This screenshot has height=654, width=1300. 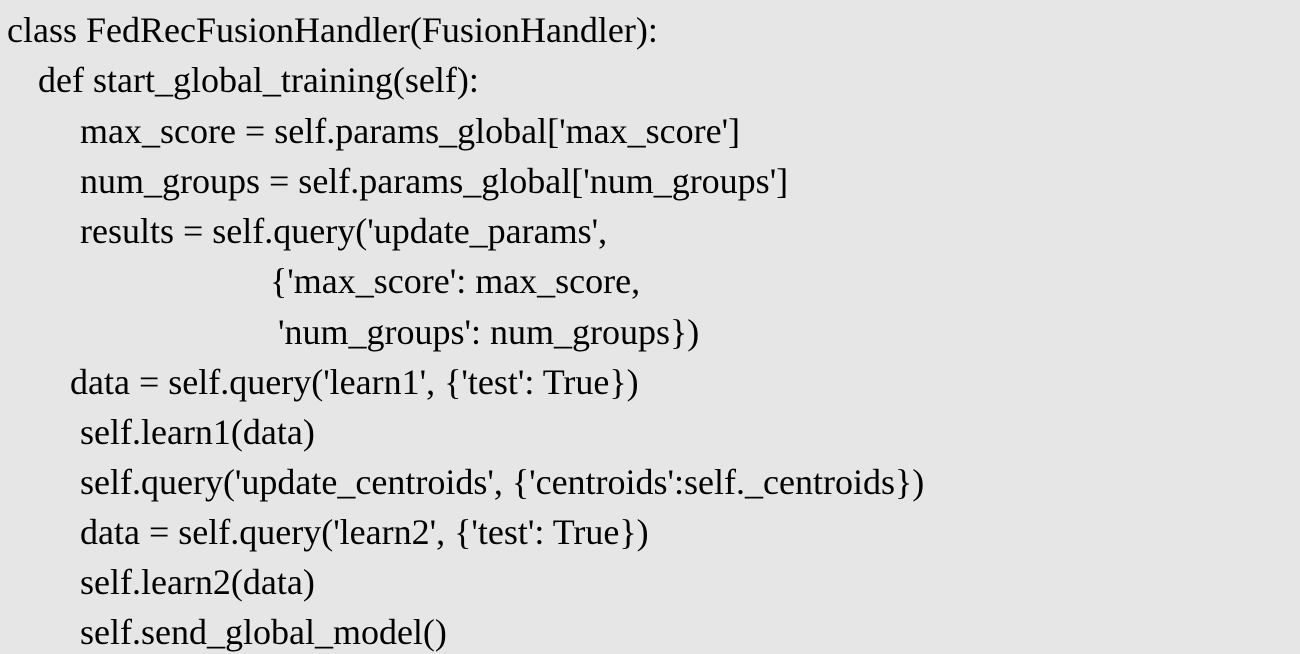 I want to click on code-line-results-query: results = self.query('update_params',, so click(x=344, y=231).